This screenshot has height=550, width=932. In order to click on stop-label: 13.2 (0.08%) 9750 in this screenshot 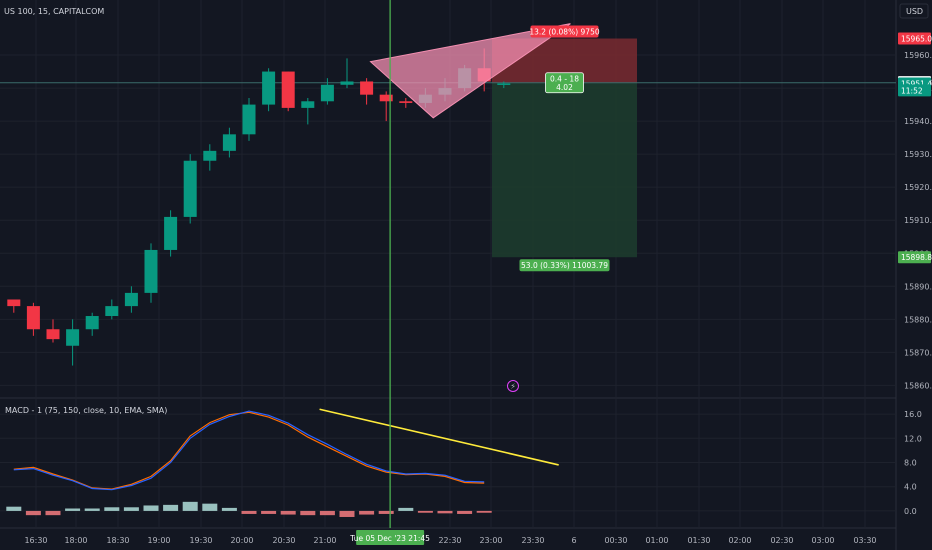, I will do `click(564, 32)`.